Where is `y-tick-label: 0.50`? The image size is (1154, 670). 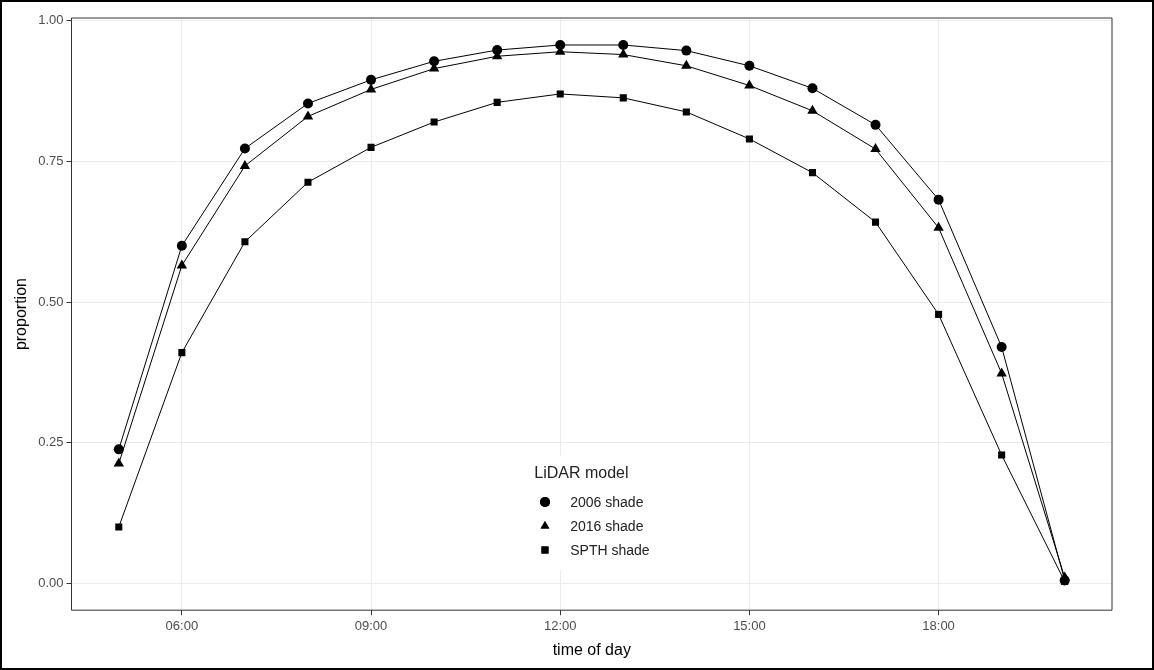
y-tick-label: 0.50 is located at coordinates (51, 301).